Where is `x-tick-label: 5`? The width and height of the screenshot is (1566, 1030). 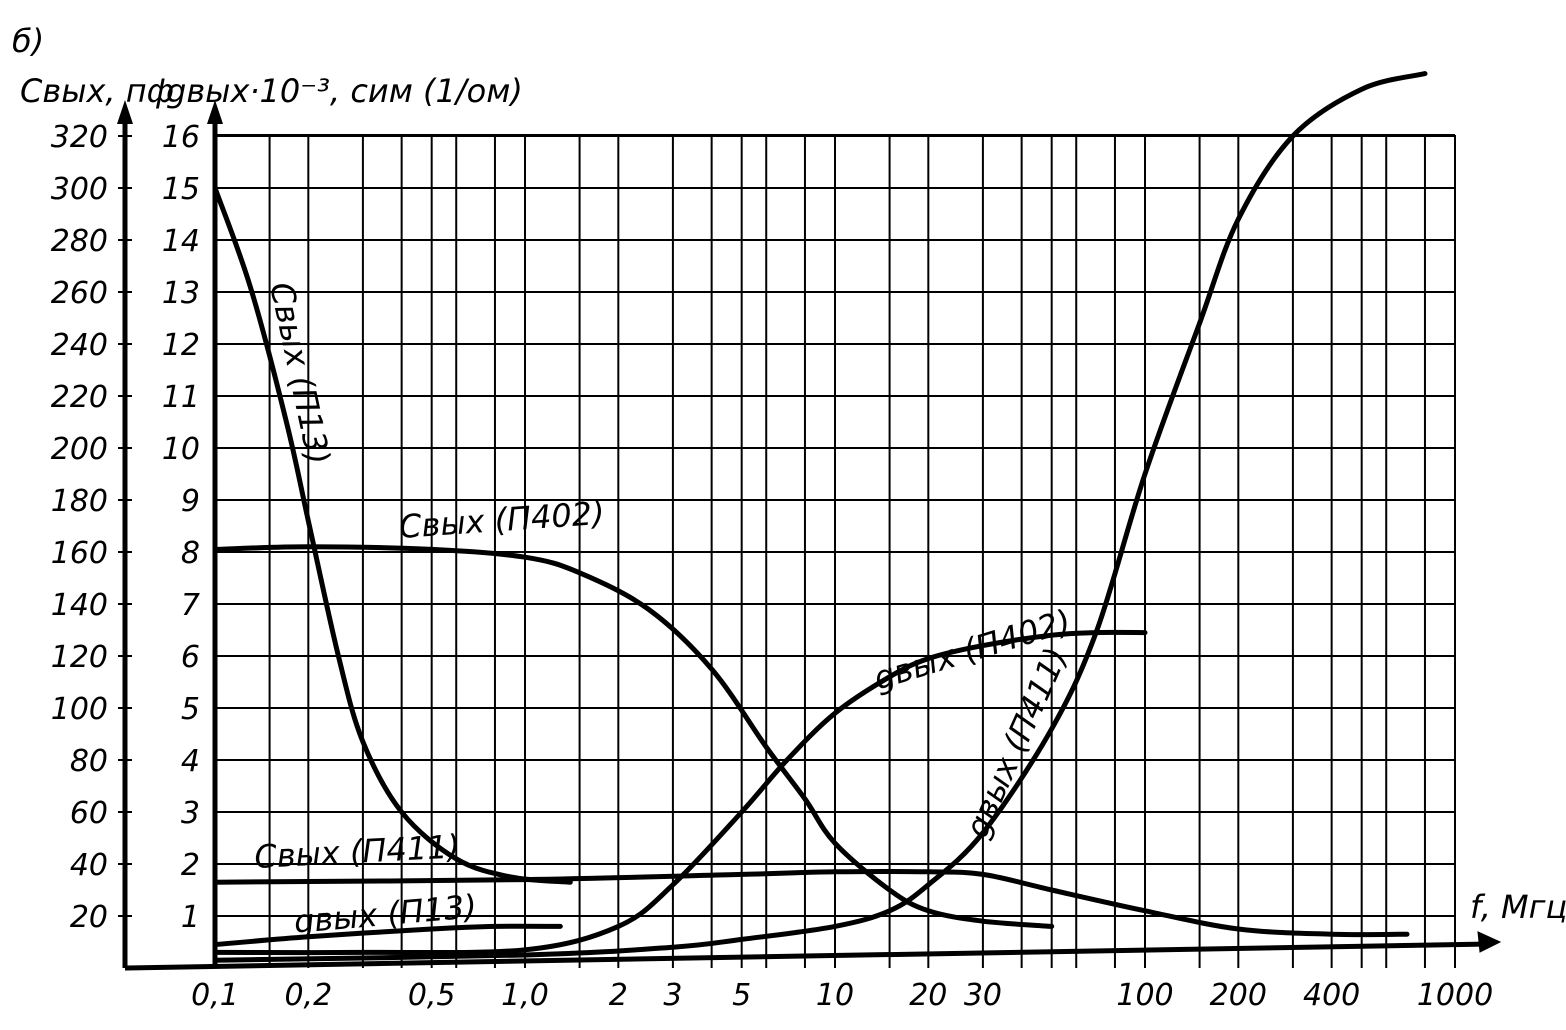 x-tick-label: 5 is located at coordinates (741, 995).